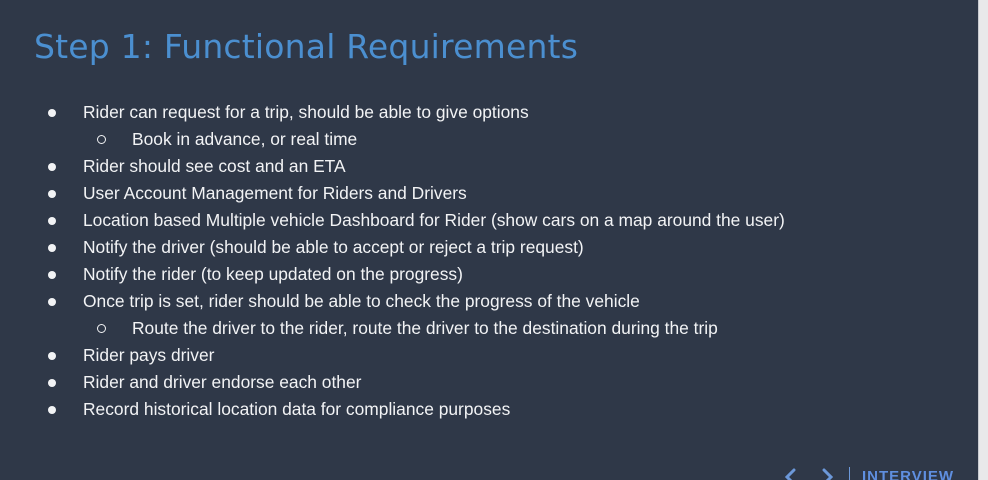 The height and width of the screenshot is (480, 988). I want to click on bullet-text: Rider and driver endorse each other, so click(222, 382).